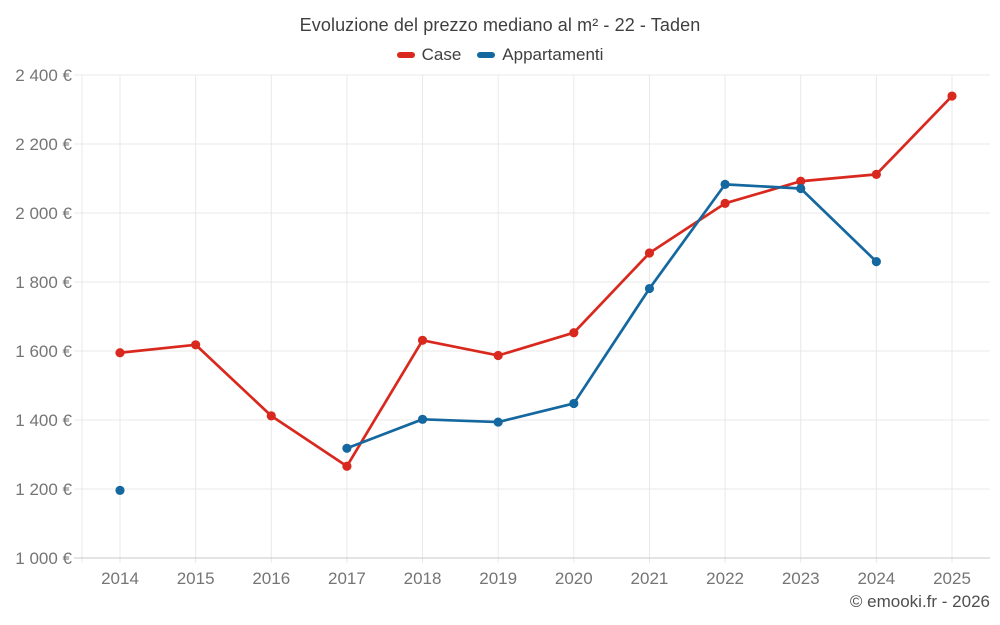 This screenshot has width=1000, height=625. Describe the element at coordinates (725, 578) in the screenshot. I see `x-tick-label: 2022` at that location.